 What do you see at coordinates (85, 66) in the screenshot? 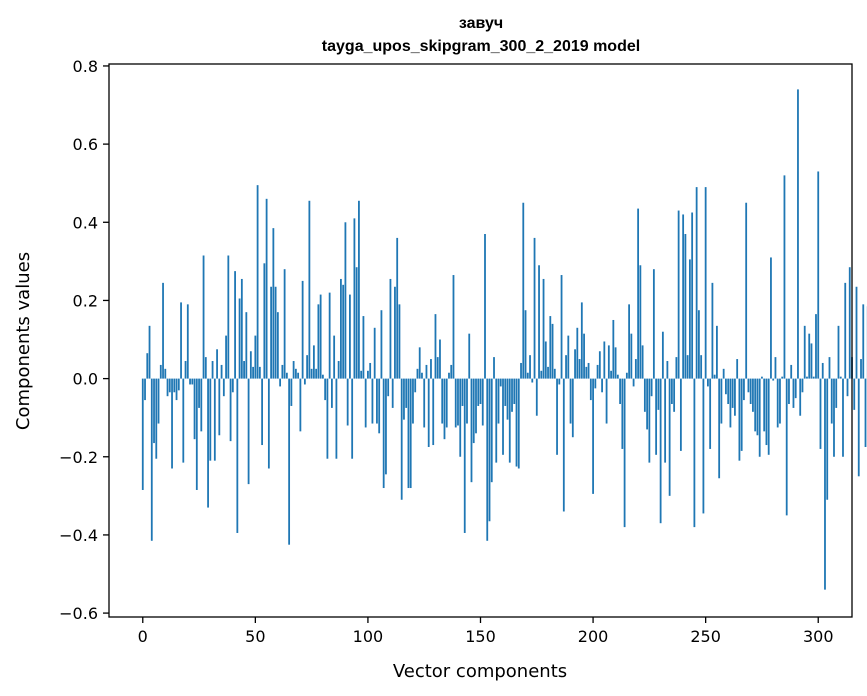
I see `y-tick-label: 0.8` at bounding box center [85, 66].